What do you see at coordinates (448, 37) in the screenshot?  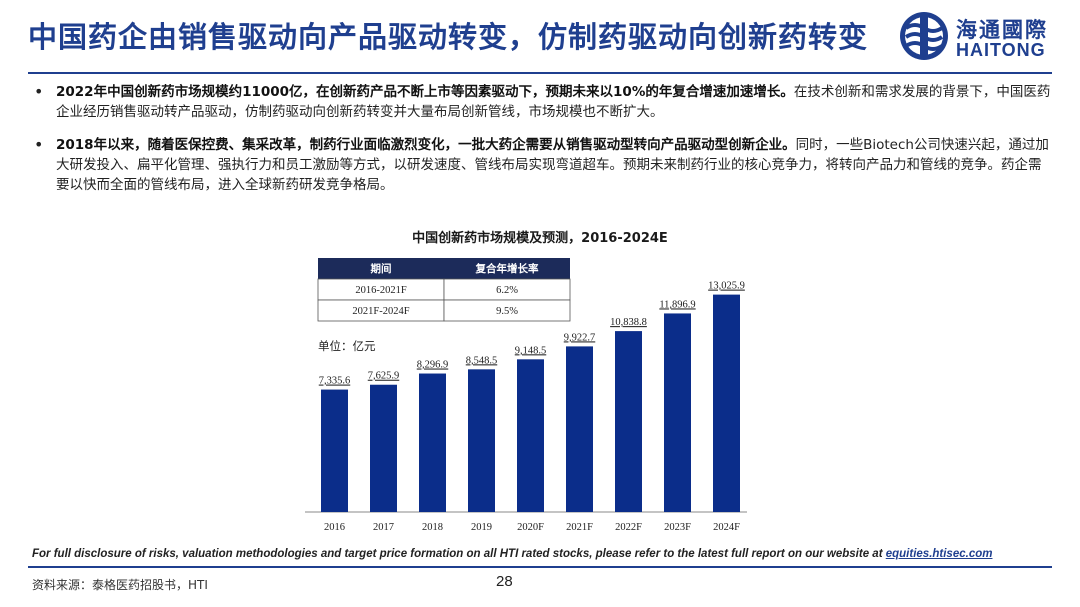 I see `page-title: 中国药企由销售驱动向产品驱动转变，仿制药驱动向创新药转变` at bounding box center [448, 37].